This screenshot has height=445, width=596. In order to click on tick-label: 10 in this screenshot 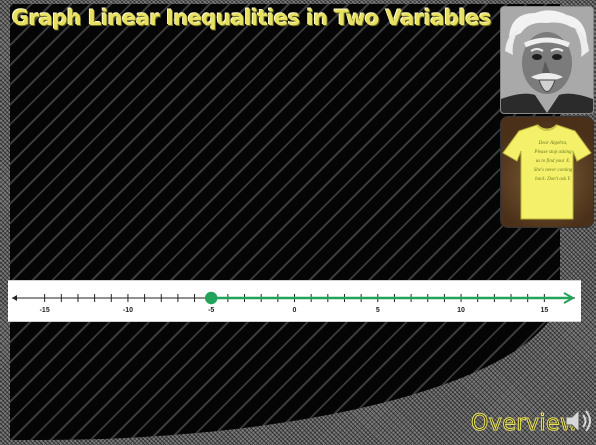, I will do `click(461, 310)`.